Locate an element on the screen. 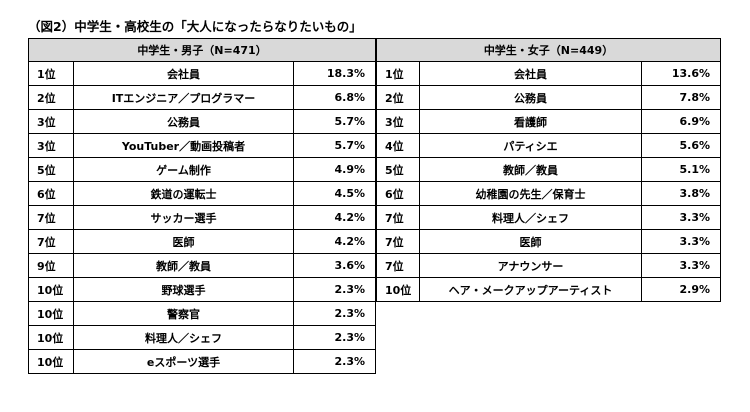 Image resolution: width=750 pixels, height=412 pixels. table-row: 10位 eスポーツ選手 2.3% is located at coordinates (202, 361).